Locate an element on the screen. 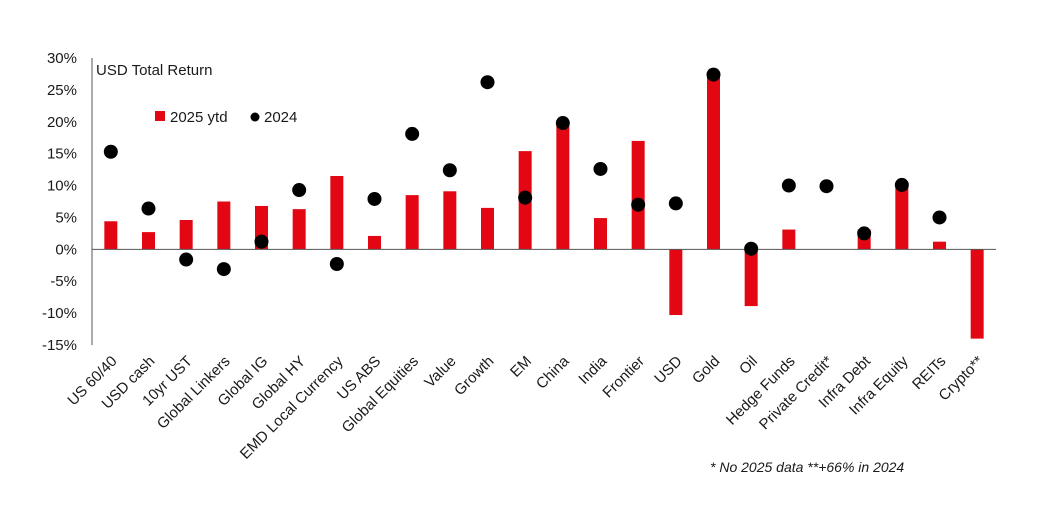 This screenshot has height=505, width=1041. legend-marker-2024 is located at coordinates (255, 117).